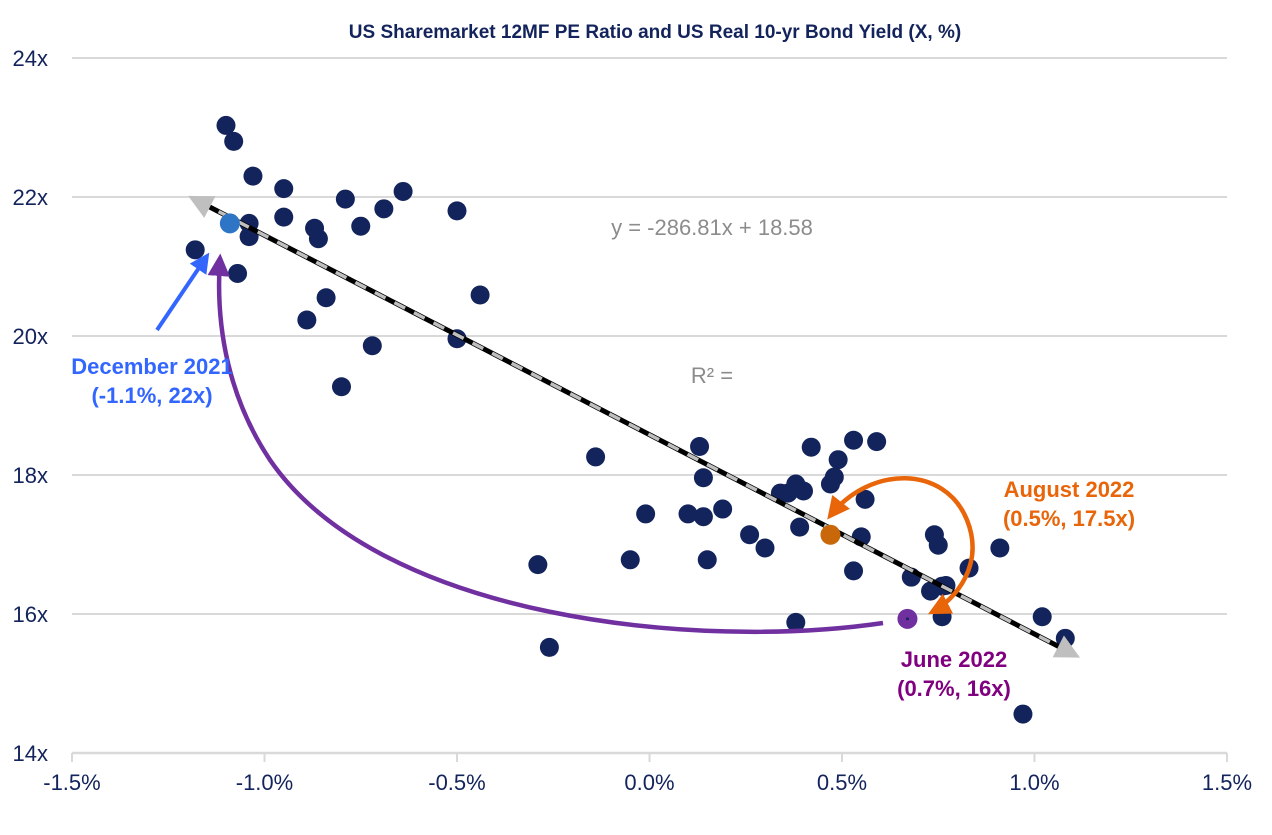 The image size is (1272, 835). Describe the element at coordinates (830, 534) in the screenshot. I see `august-2022-point` at that location.